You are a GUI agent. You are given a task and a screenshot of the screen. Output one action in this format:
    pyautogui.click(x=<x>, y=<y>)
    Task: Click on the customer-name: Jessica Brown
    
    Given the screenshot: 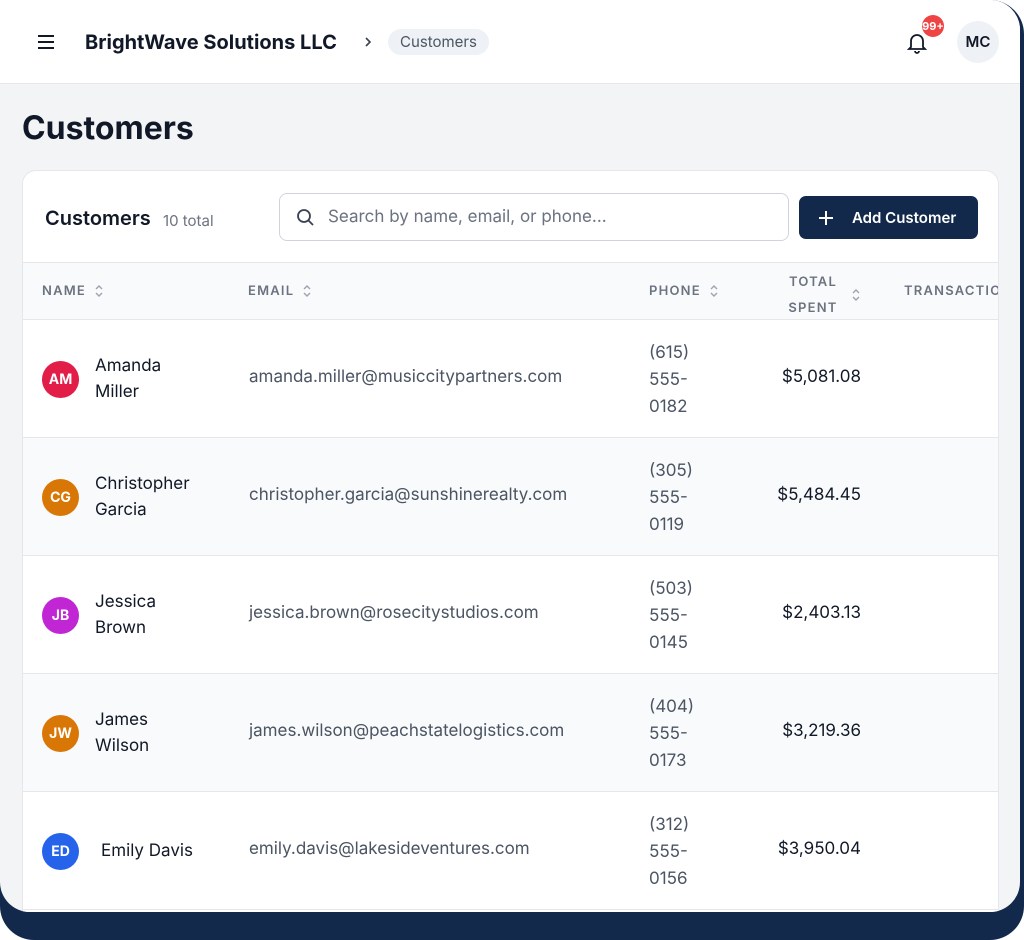 What is the action you would take?
    pyautogui.click(x=126, y=615)
    